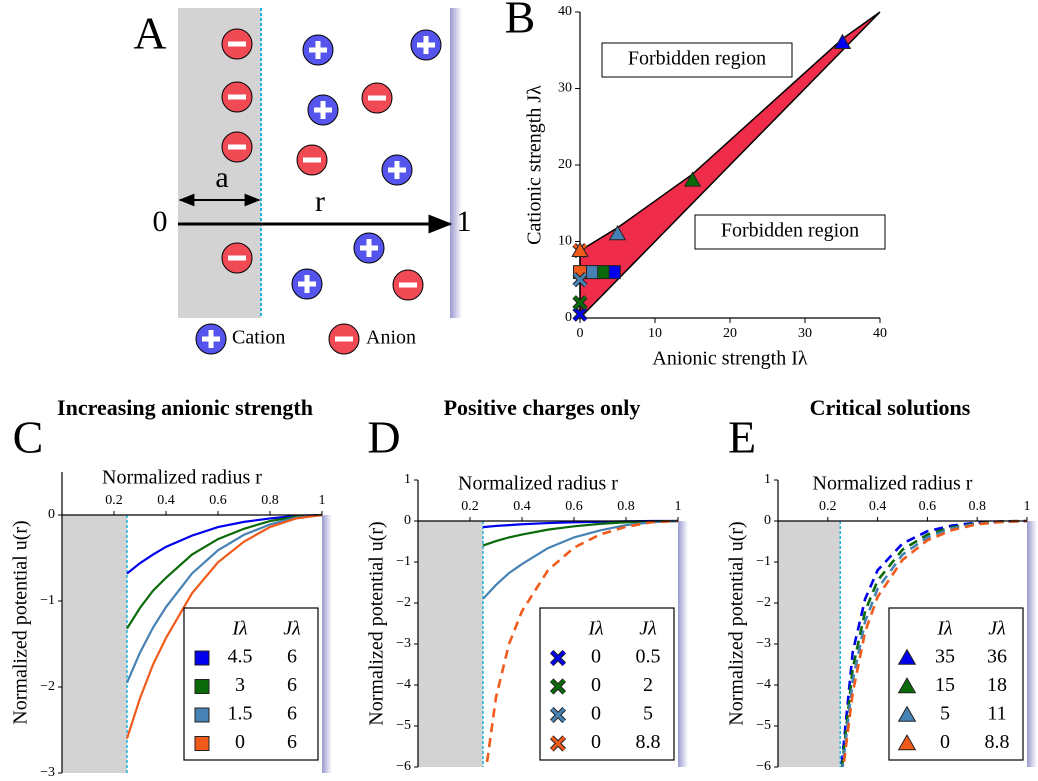 The image size is (1038, 781). Describe the element at coordinates (538, 484) in the screenshot. I see `x-axis-label: Normalized radius r` at that location.